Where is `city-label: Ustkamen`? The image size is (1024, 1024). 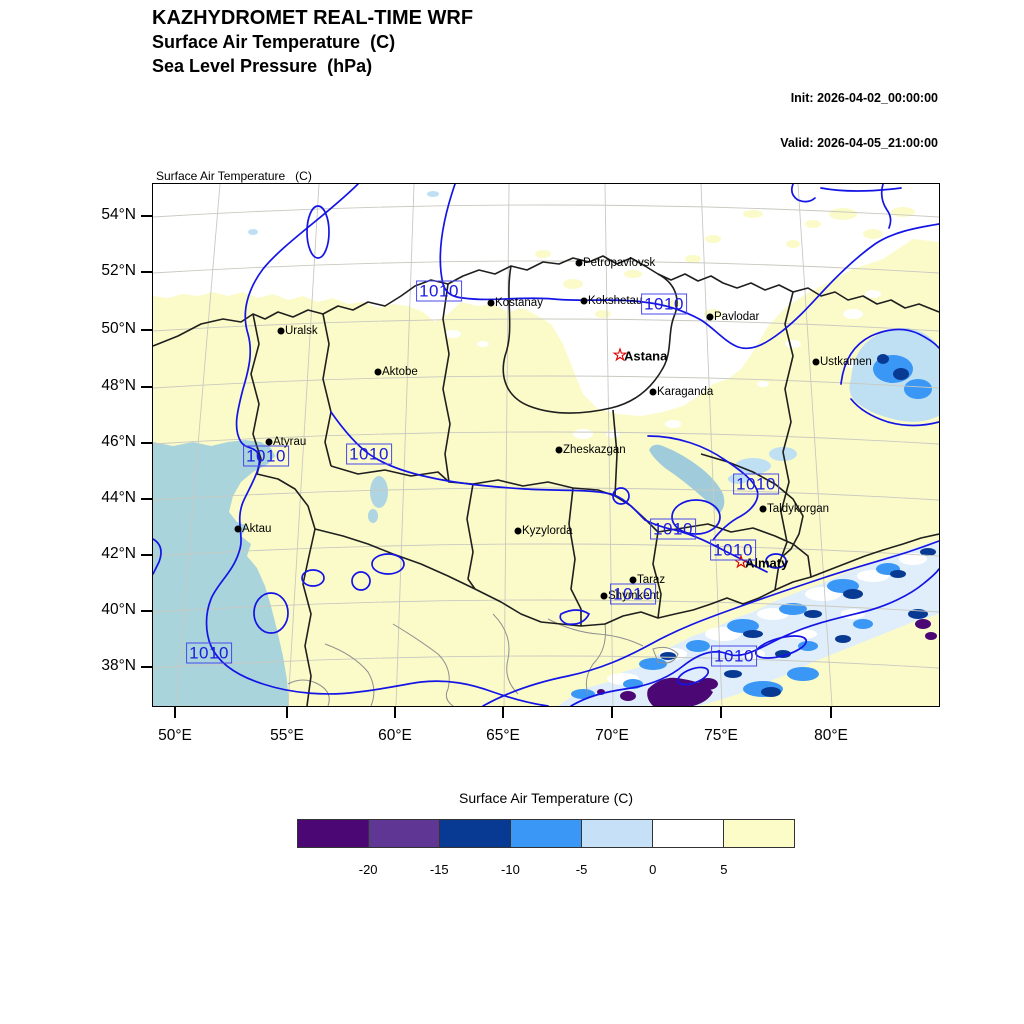
city-label: Ustkamen is located at coordinates (846, 362).